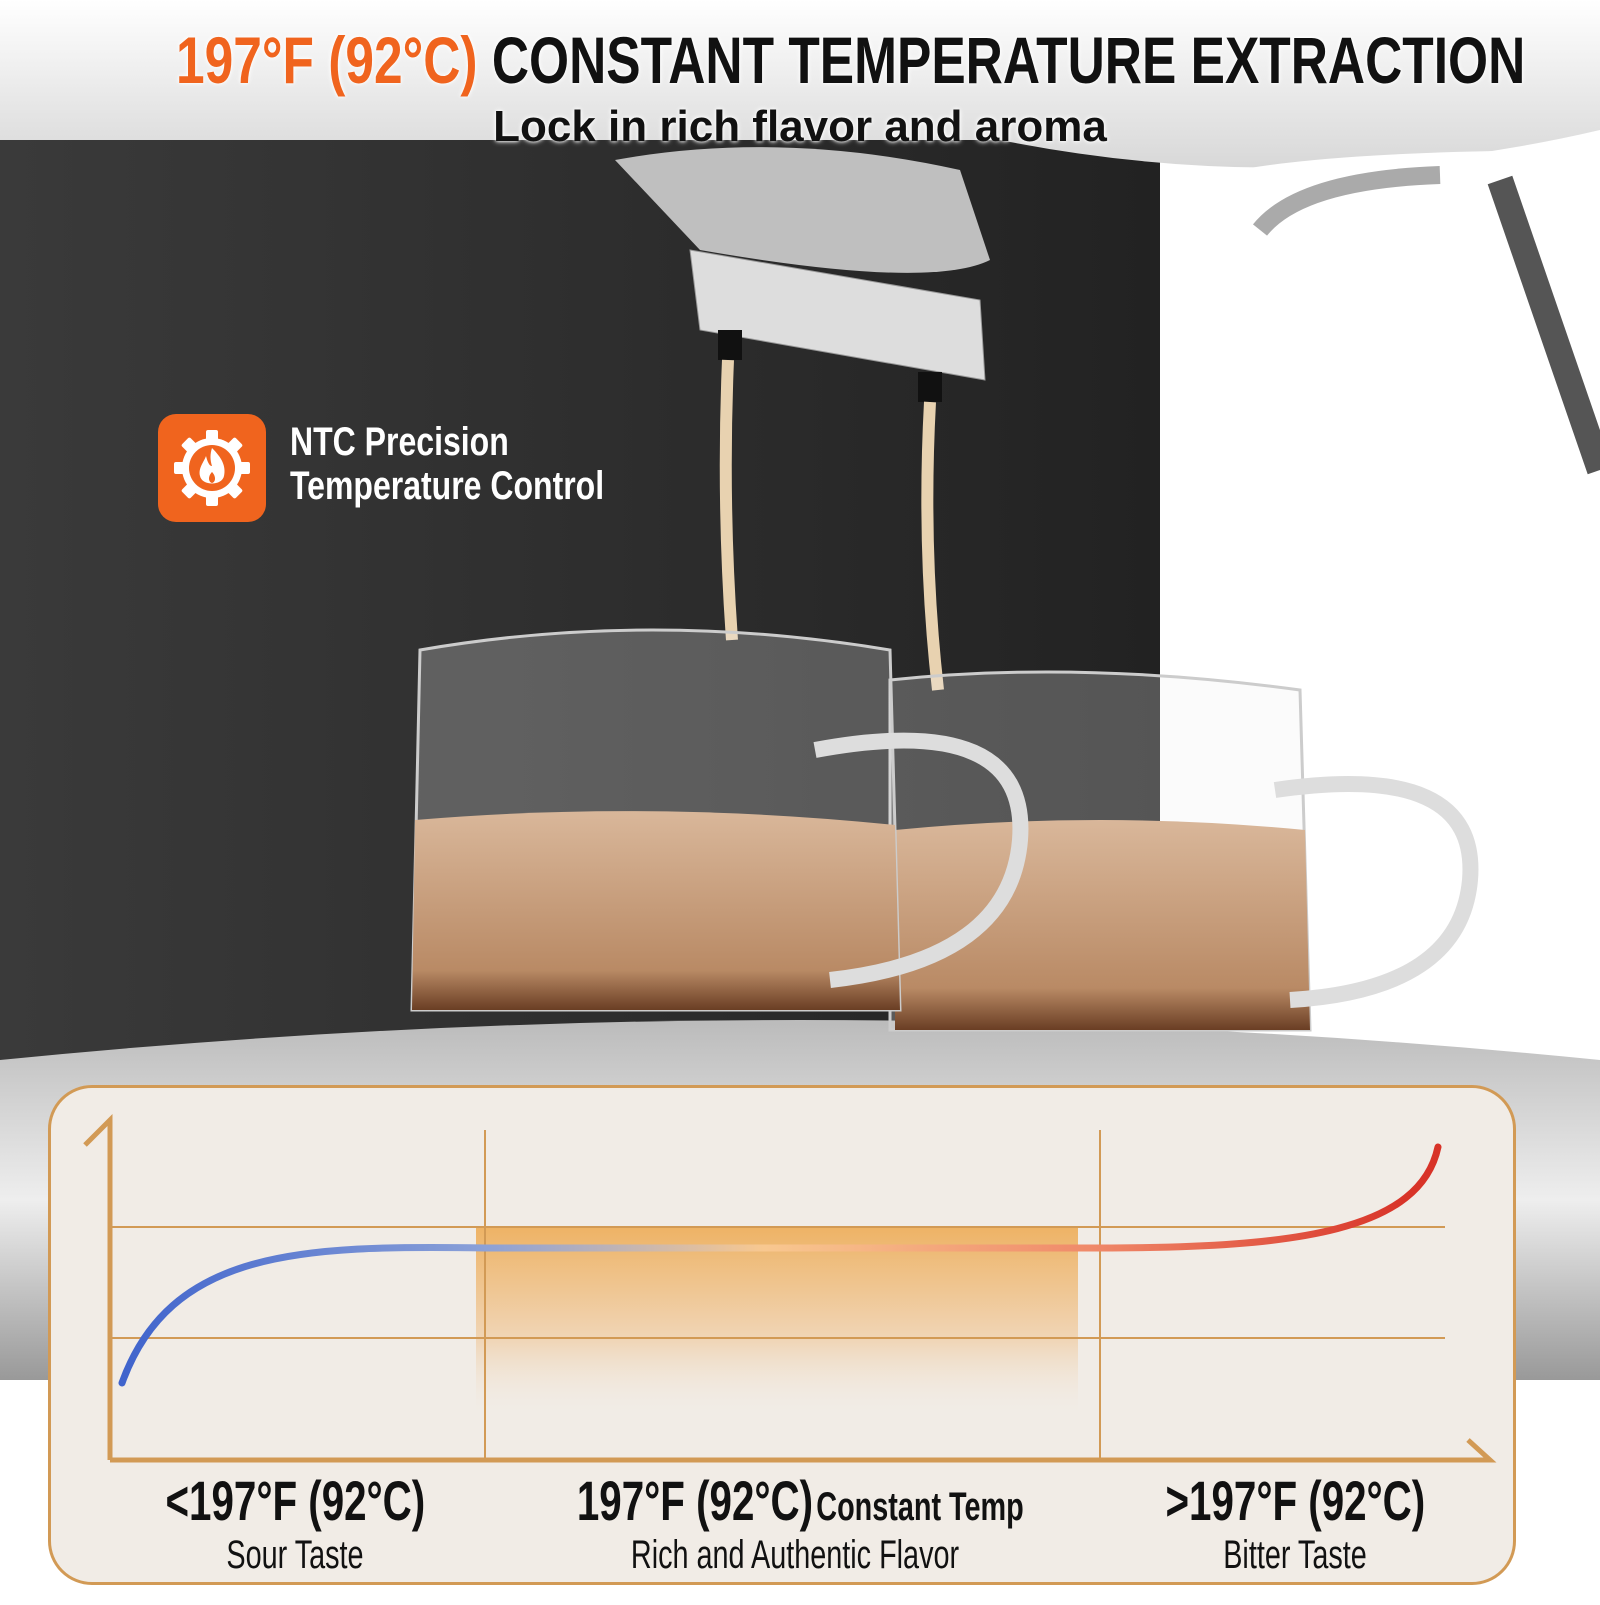 Image resolution: width=1600 pixels, height=1605 pixels. Describe the element at coordinates (777, 1323) in the screenshot. I see `constant-zone-highlight` at that location.